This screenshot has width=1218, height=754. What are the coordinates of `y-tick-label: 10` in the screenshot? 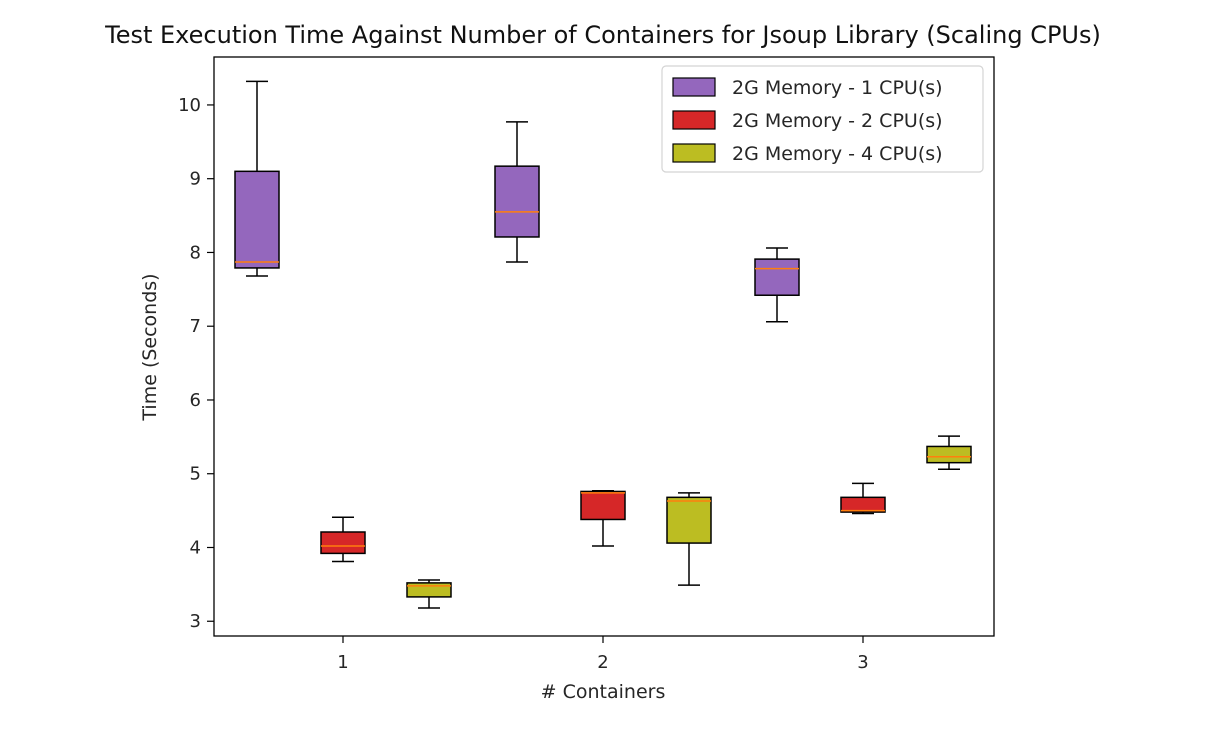 It's located at (189, 105).